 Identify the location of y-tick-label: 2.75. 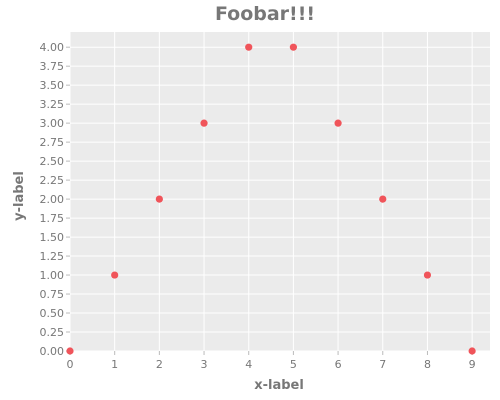
(52, 142).